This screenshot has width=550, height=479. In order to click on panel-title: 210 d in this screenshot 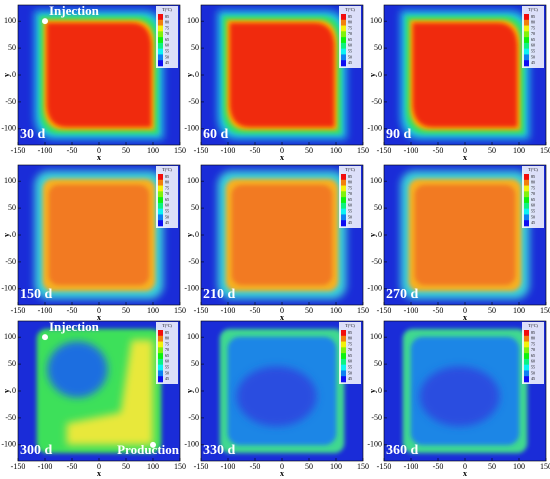, I will do `click(219, 294)`.